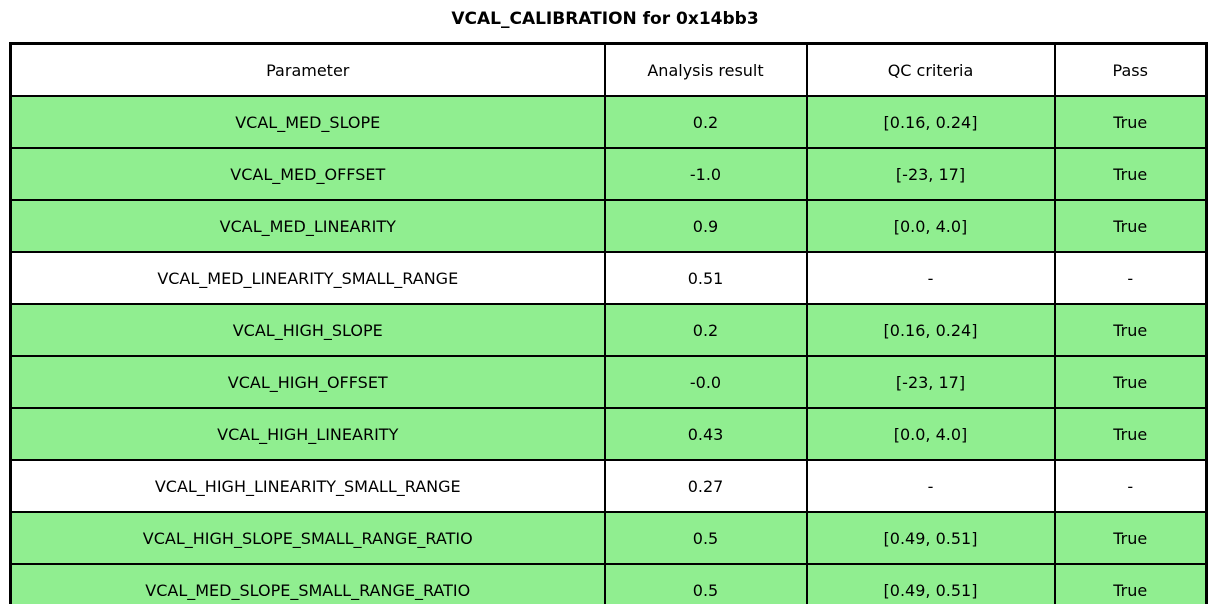 Image resolution: width=1210 pixels, height=604 pixels. What do you see at coordinates (307, 583) in the screenshot?
I see `parameter-cell: VCAL_MED_SLOPE_SMALL_RANGE_RATIO` at bounding box center [307, 583].